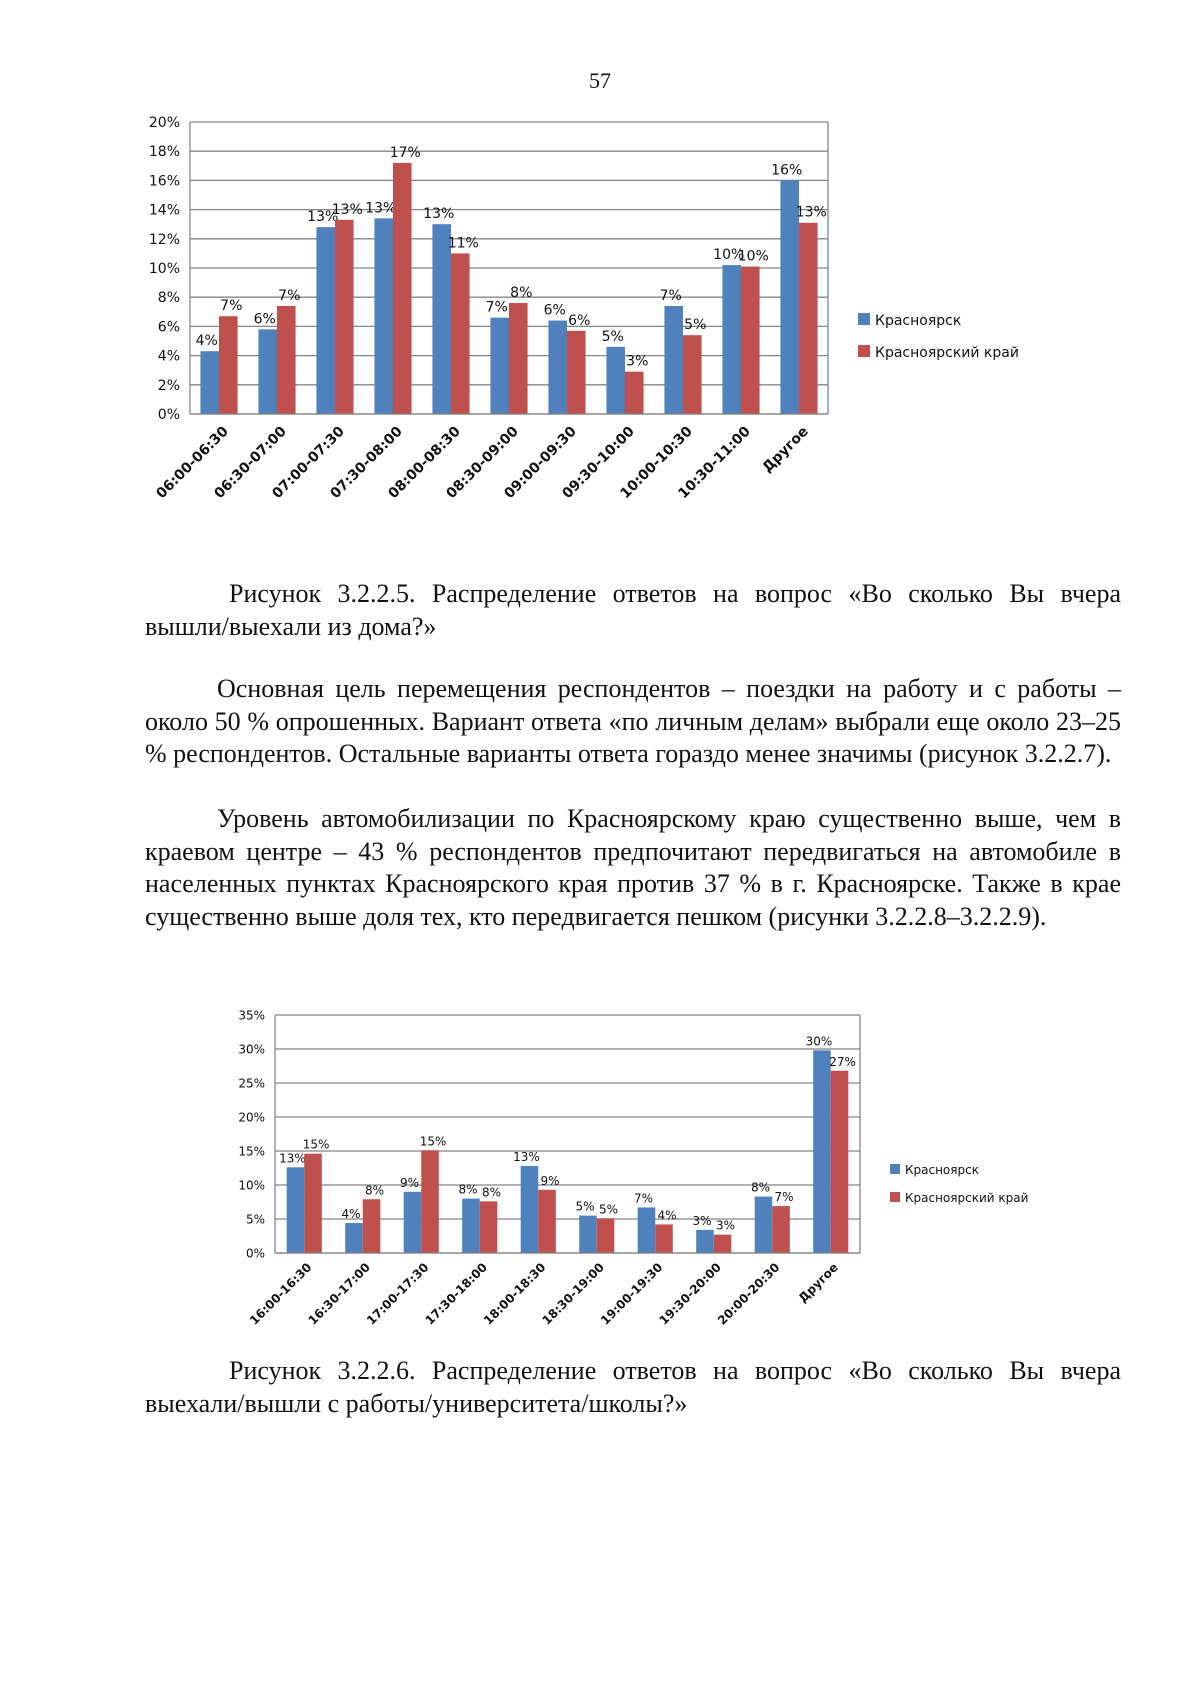 The width and height of the screenshot is (1200, 1697). I want to click on x-tick-label: 19:00-19:30, so click(631, 1293).